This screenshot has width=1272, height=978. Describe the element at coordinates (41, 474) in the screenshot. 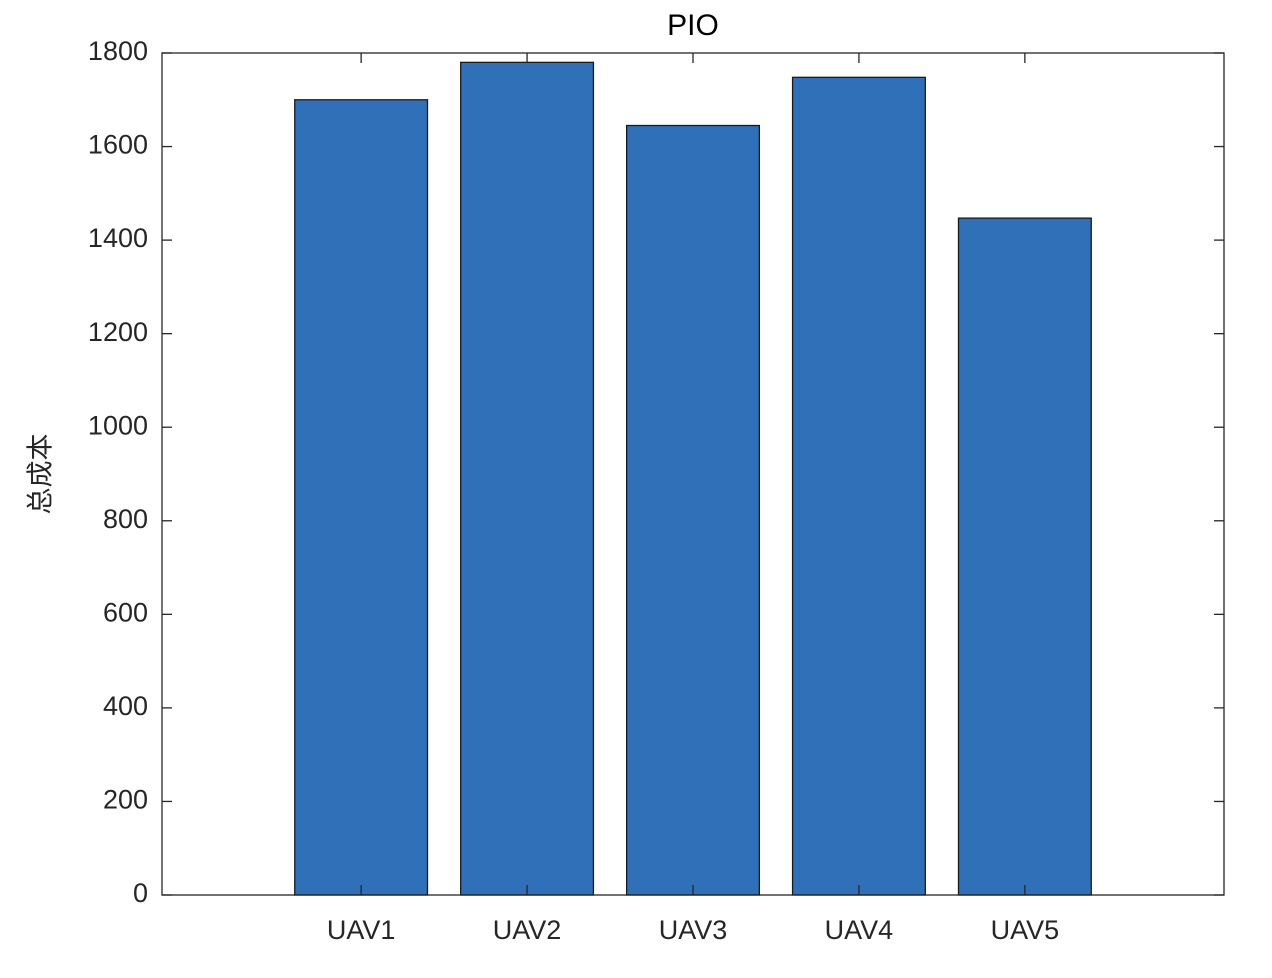

I see `y-axis-label: 总成本` at that location.